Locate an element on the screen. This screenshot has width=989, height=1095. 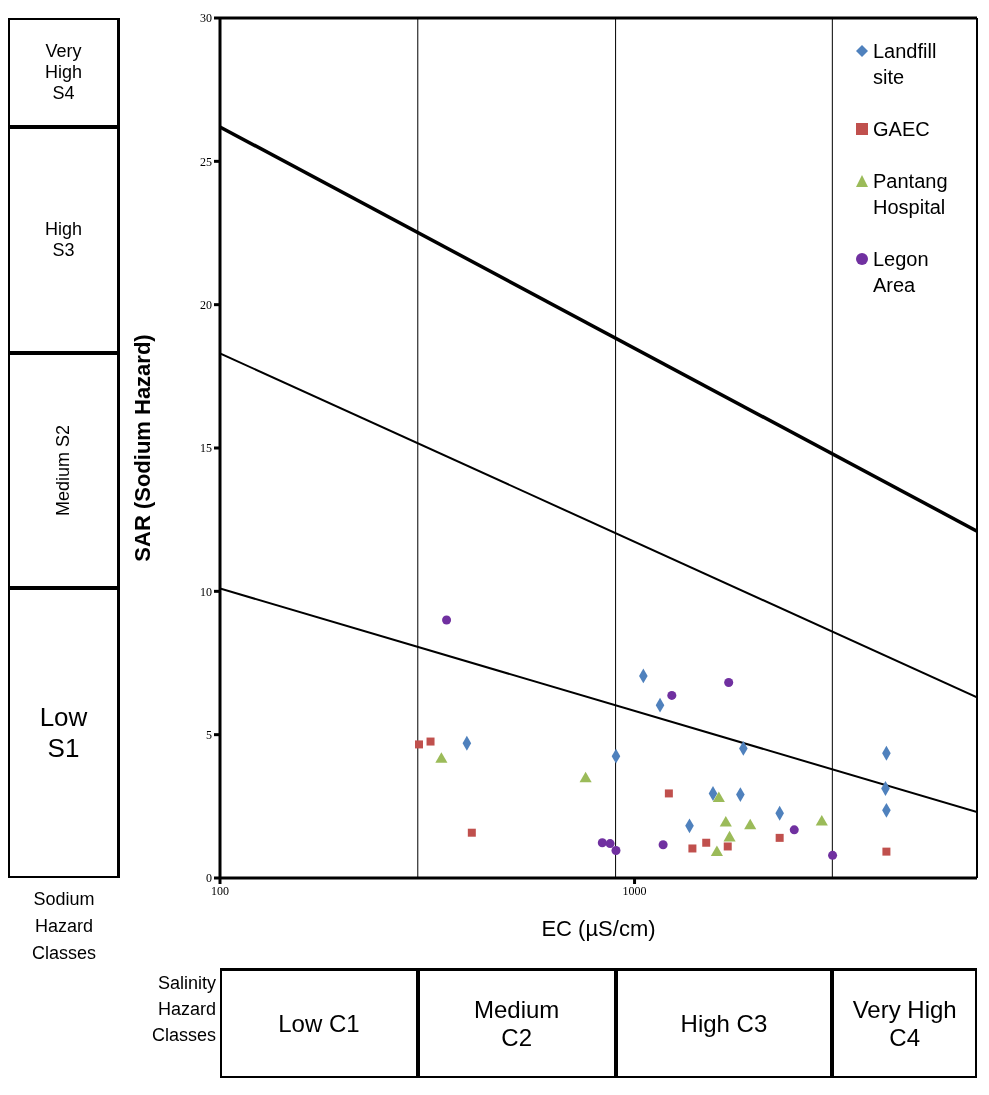
y-tick-label: 5 is located at coordinates (209, 734).